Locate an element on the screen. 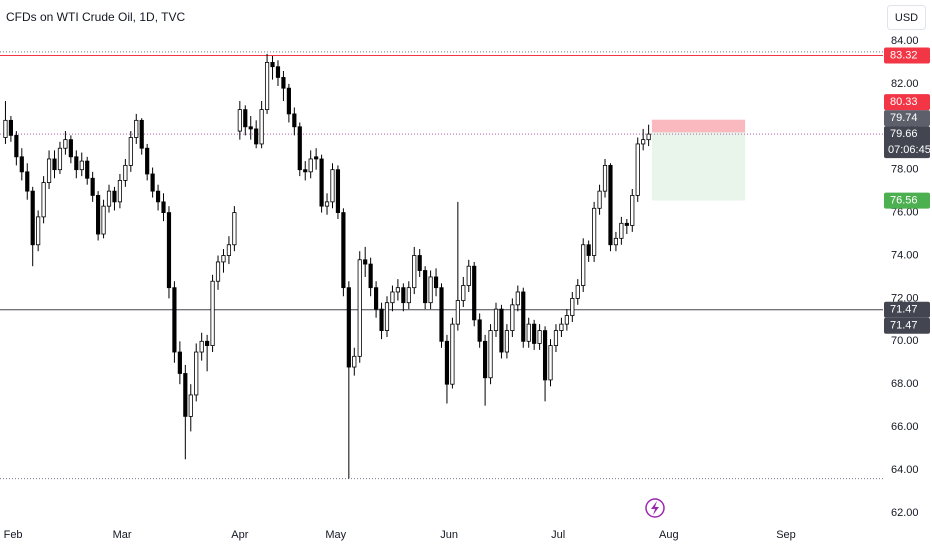 The width and height of the screenshot is (932, 550). countdown-label: 07:06:45 is located at coordinates (909, 150).